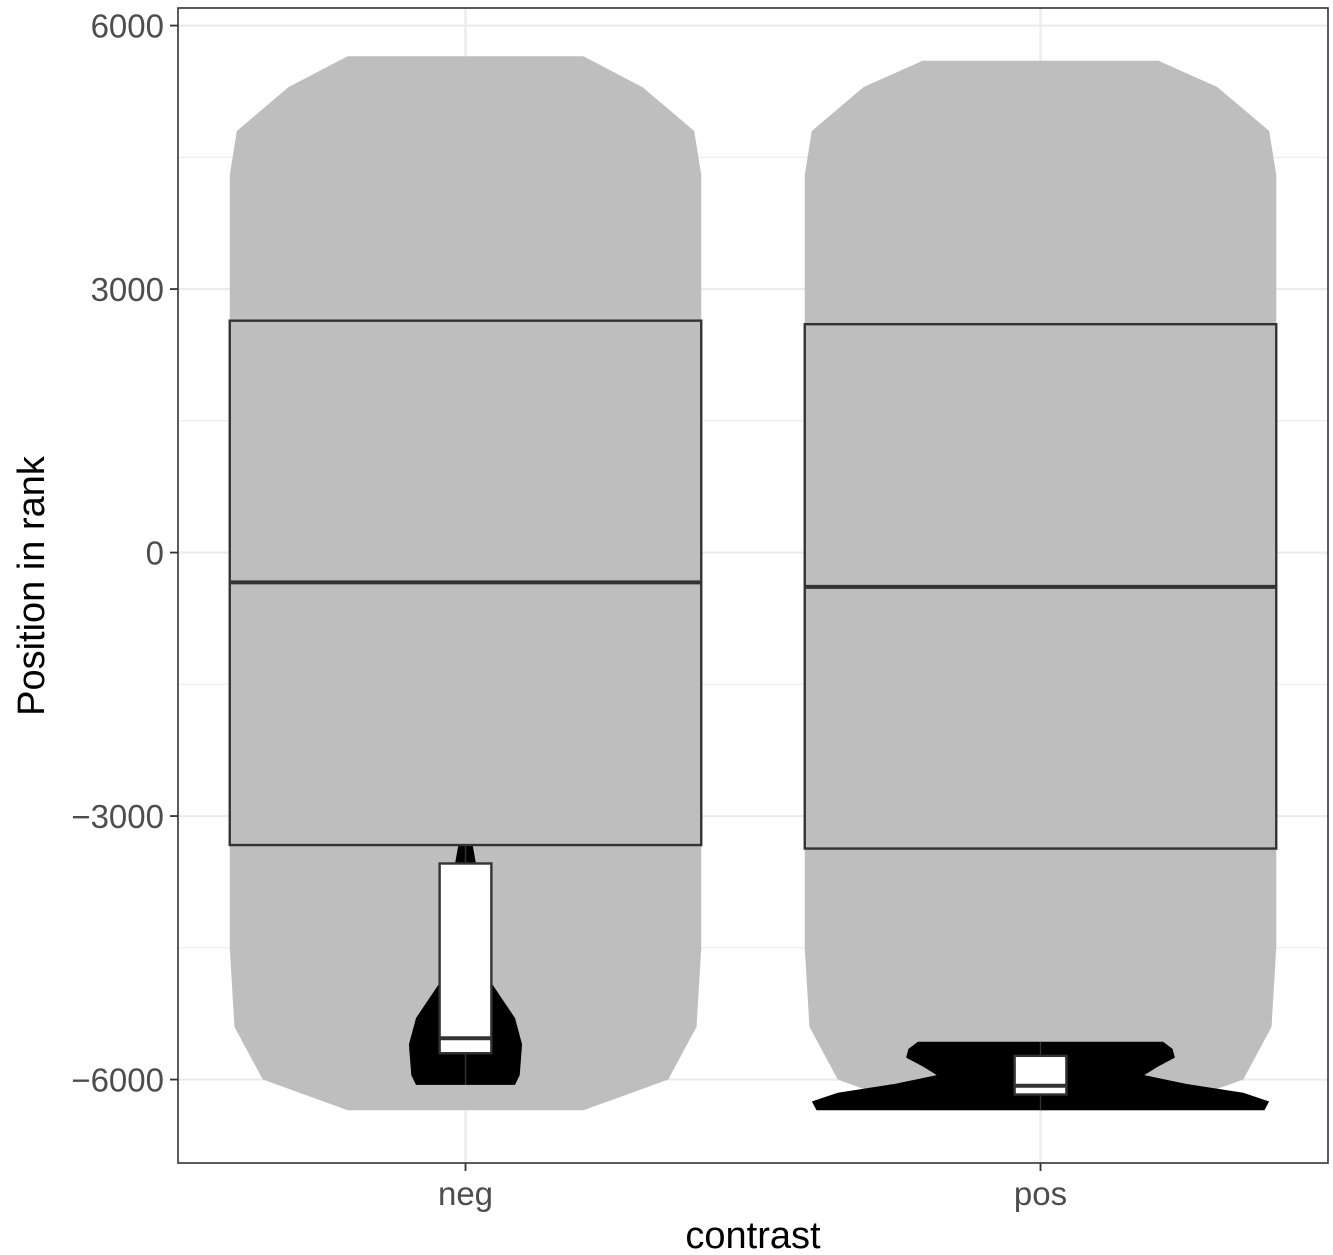  I want to click on y-axis-title: Position in rank, so click(32, 585).